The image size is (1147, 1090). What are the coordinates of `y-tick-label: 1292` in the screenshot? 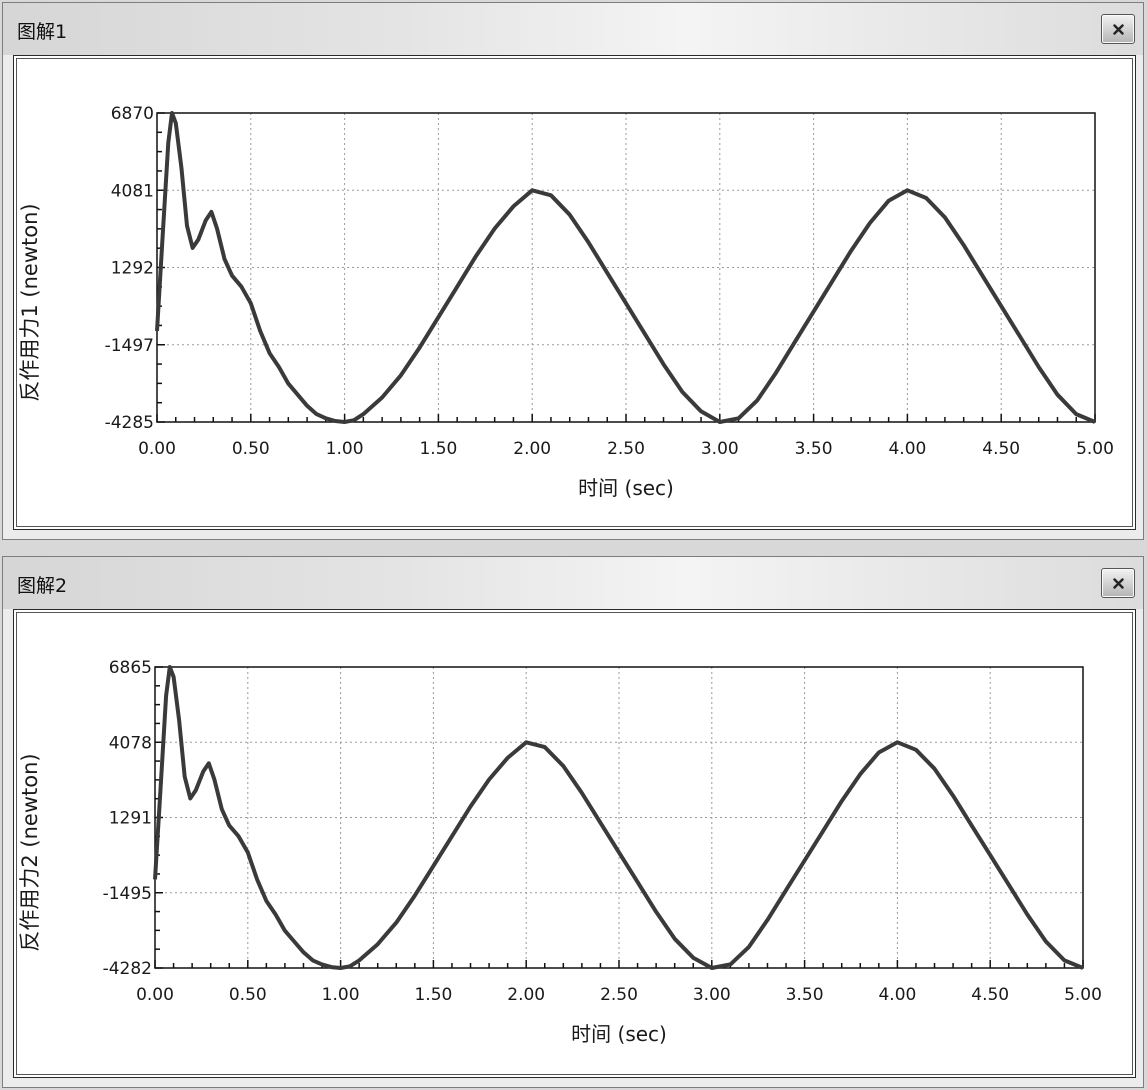 It's located at (132, 269).